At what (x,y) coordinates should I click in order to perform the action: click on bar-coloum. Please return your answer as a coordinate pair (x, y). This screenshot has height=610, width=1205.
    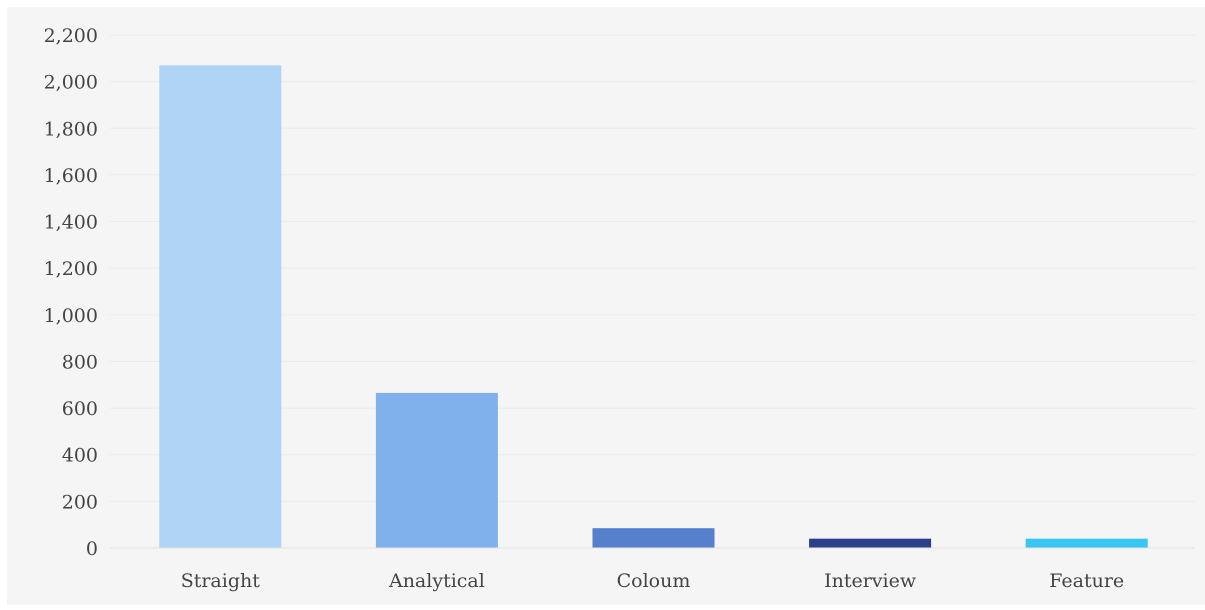
    Looking at the image, I should click on (653, 538).